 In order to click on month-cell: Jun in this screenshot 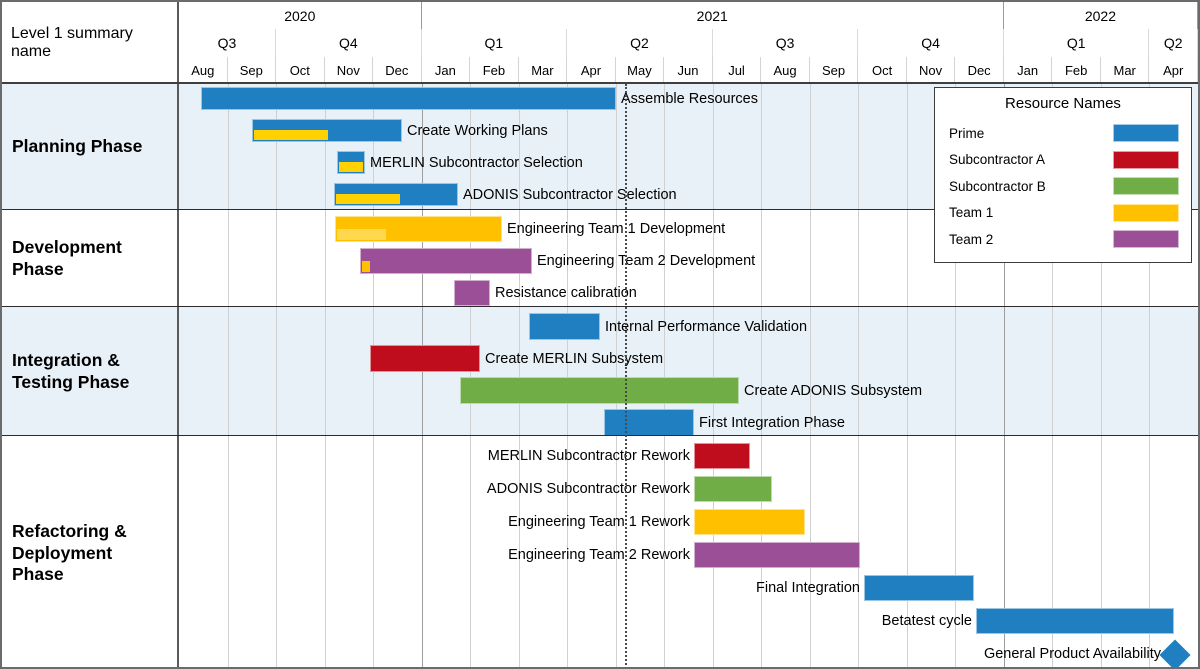, I will do `click(688, 70)`.